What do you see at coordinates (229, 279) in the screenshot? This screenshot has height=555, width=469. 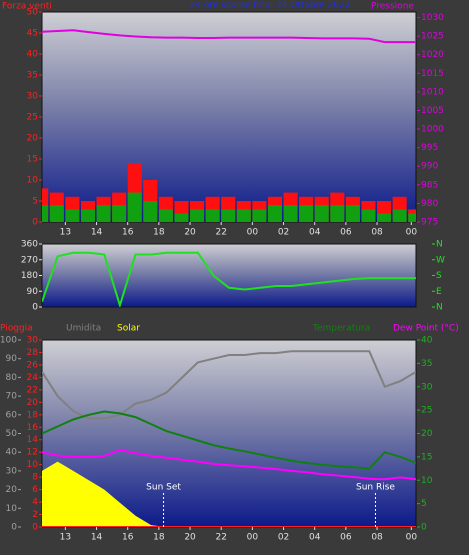 I see `plot-layer` at bounding box center [229, 279].